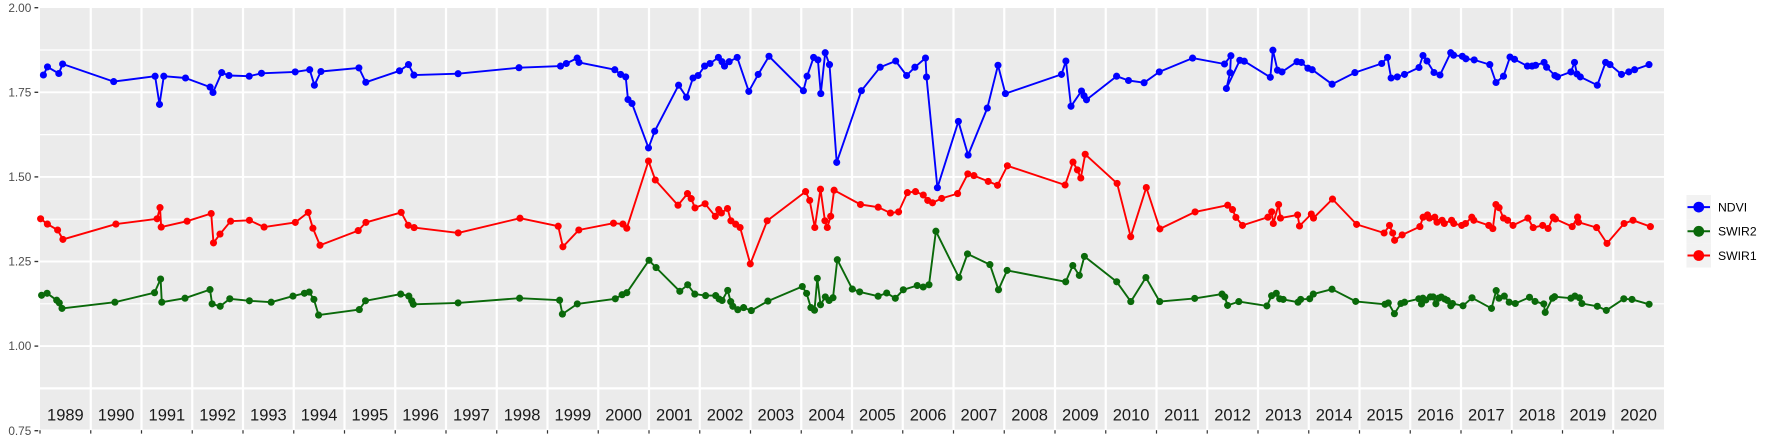  Describe the element at coordinates (1181, 415) in the screenshot. I see `svg-text: 2011` at that location.